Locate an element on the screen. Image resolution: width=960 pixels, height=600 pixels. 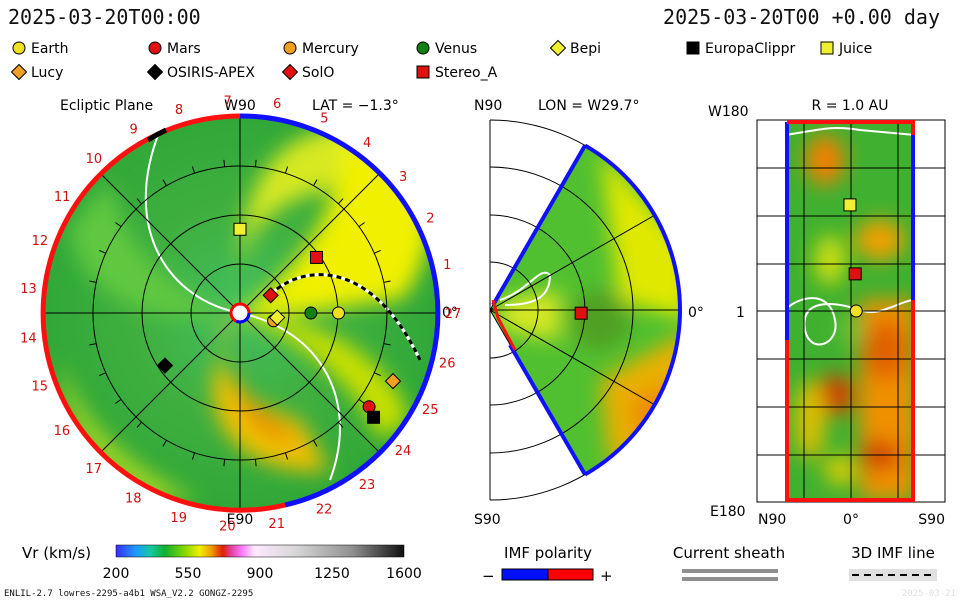
imf-polarity-legend: IMF polarity − + is located at coordinates (547, 564).